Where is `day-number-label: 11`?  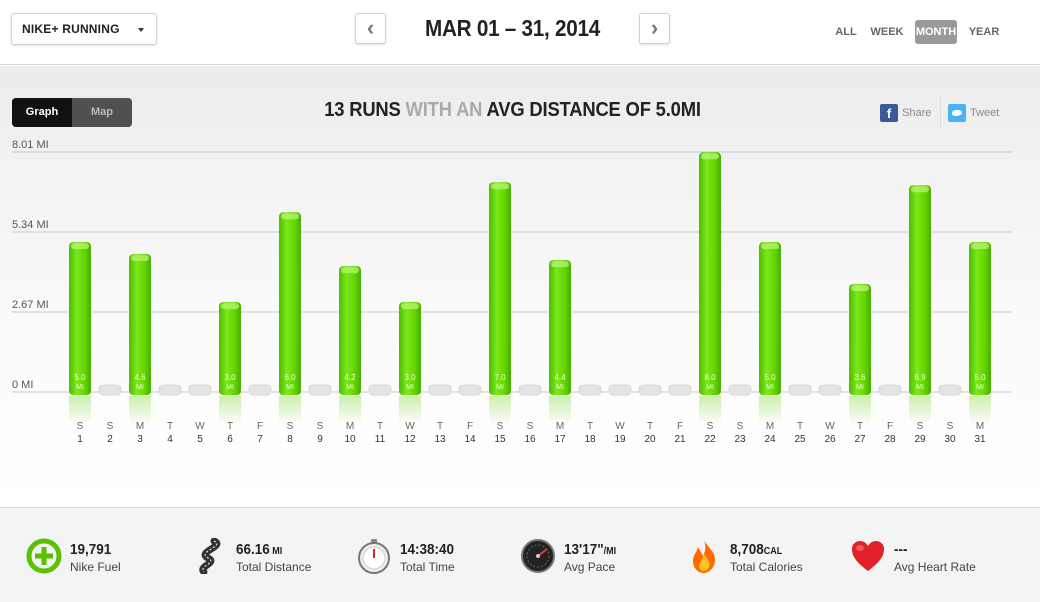 day-number-label: 11 is located at coordinates (380, 439).